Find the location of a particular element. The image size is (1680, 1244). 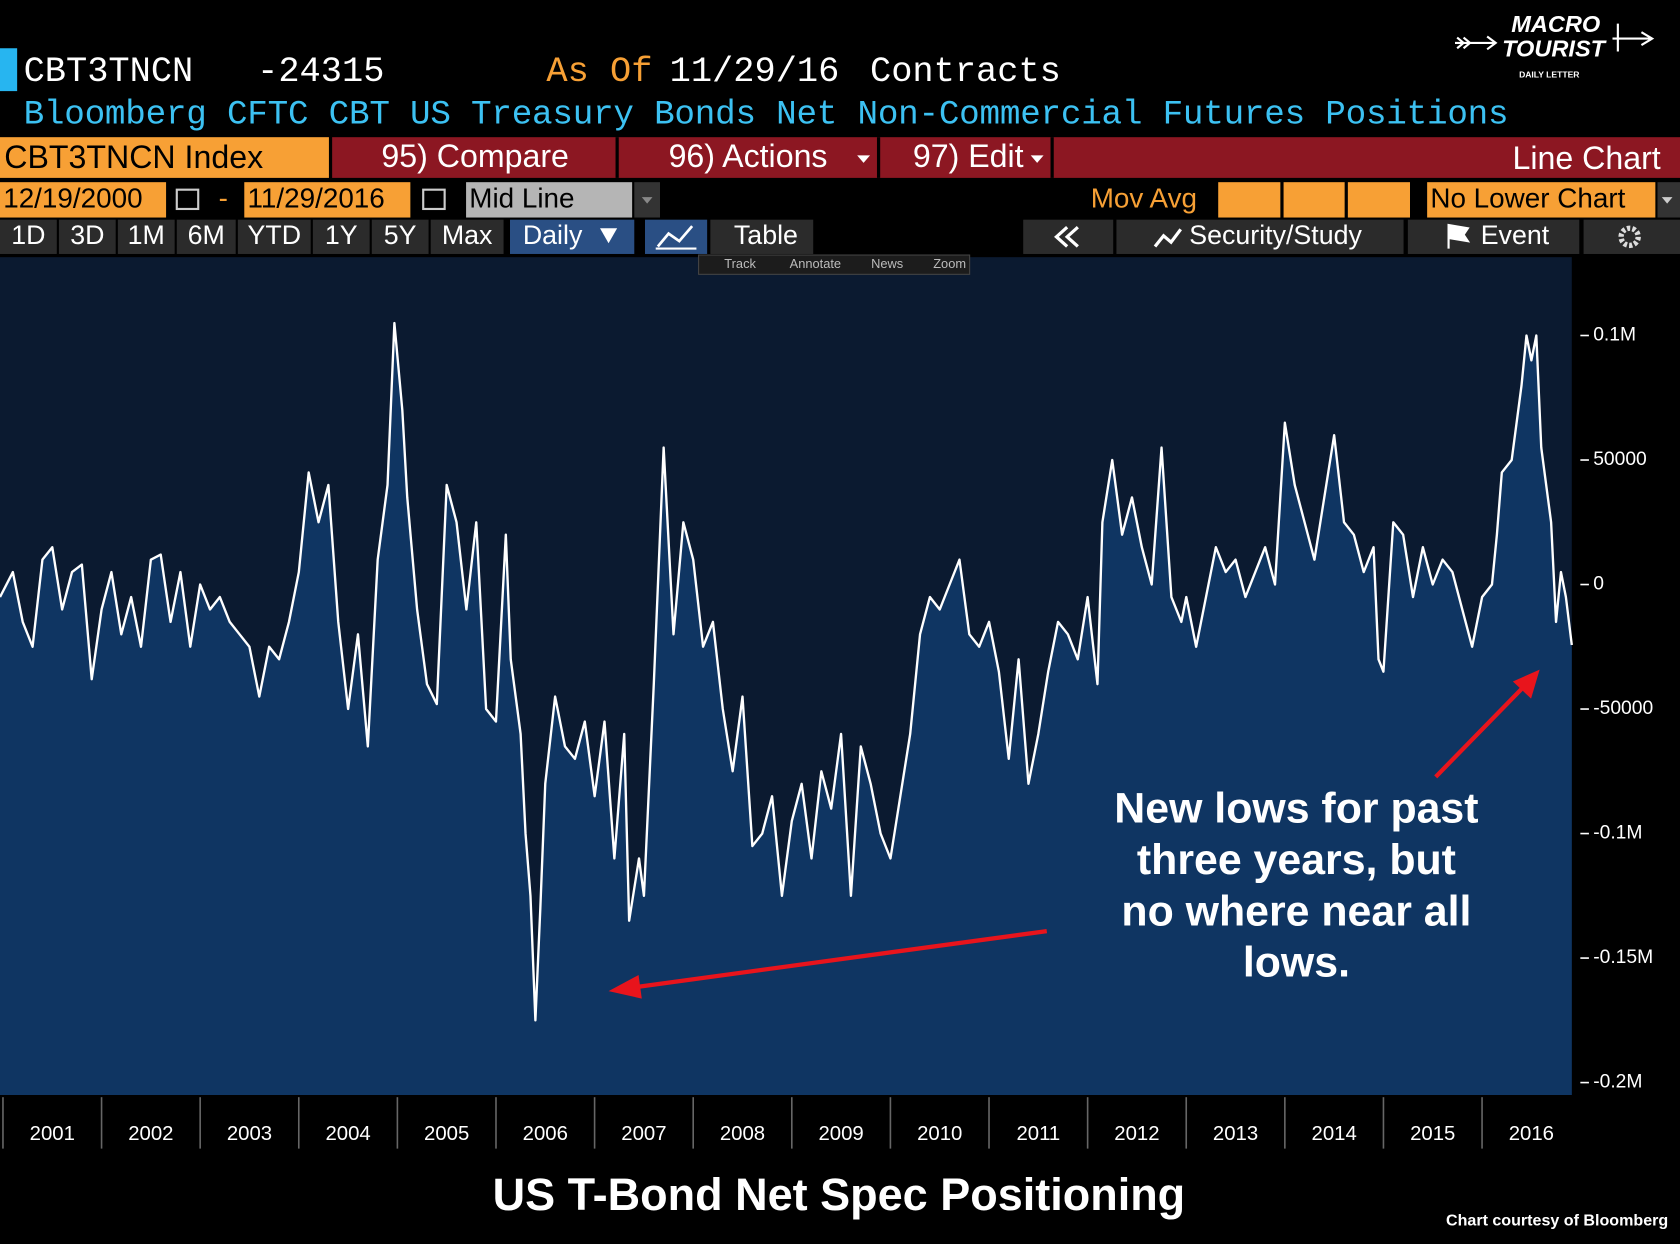

ticker: CBT3TNCN is located at coordinates (109, 72).